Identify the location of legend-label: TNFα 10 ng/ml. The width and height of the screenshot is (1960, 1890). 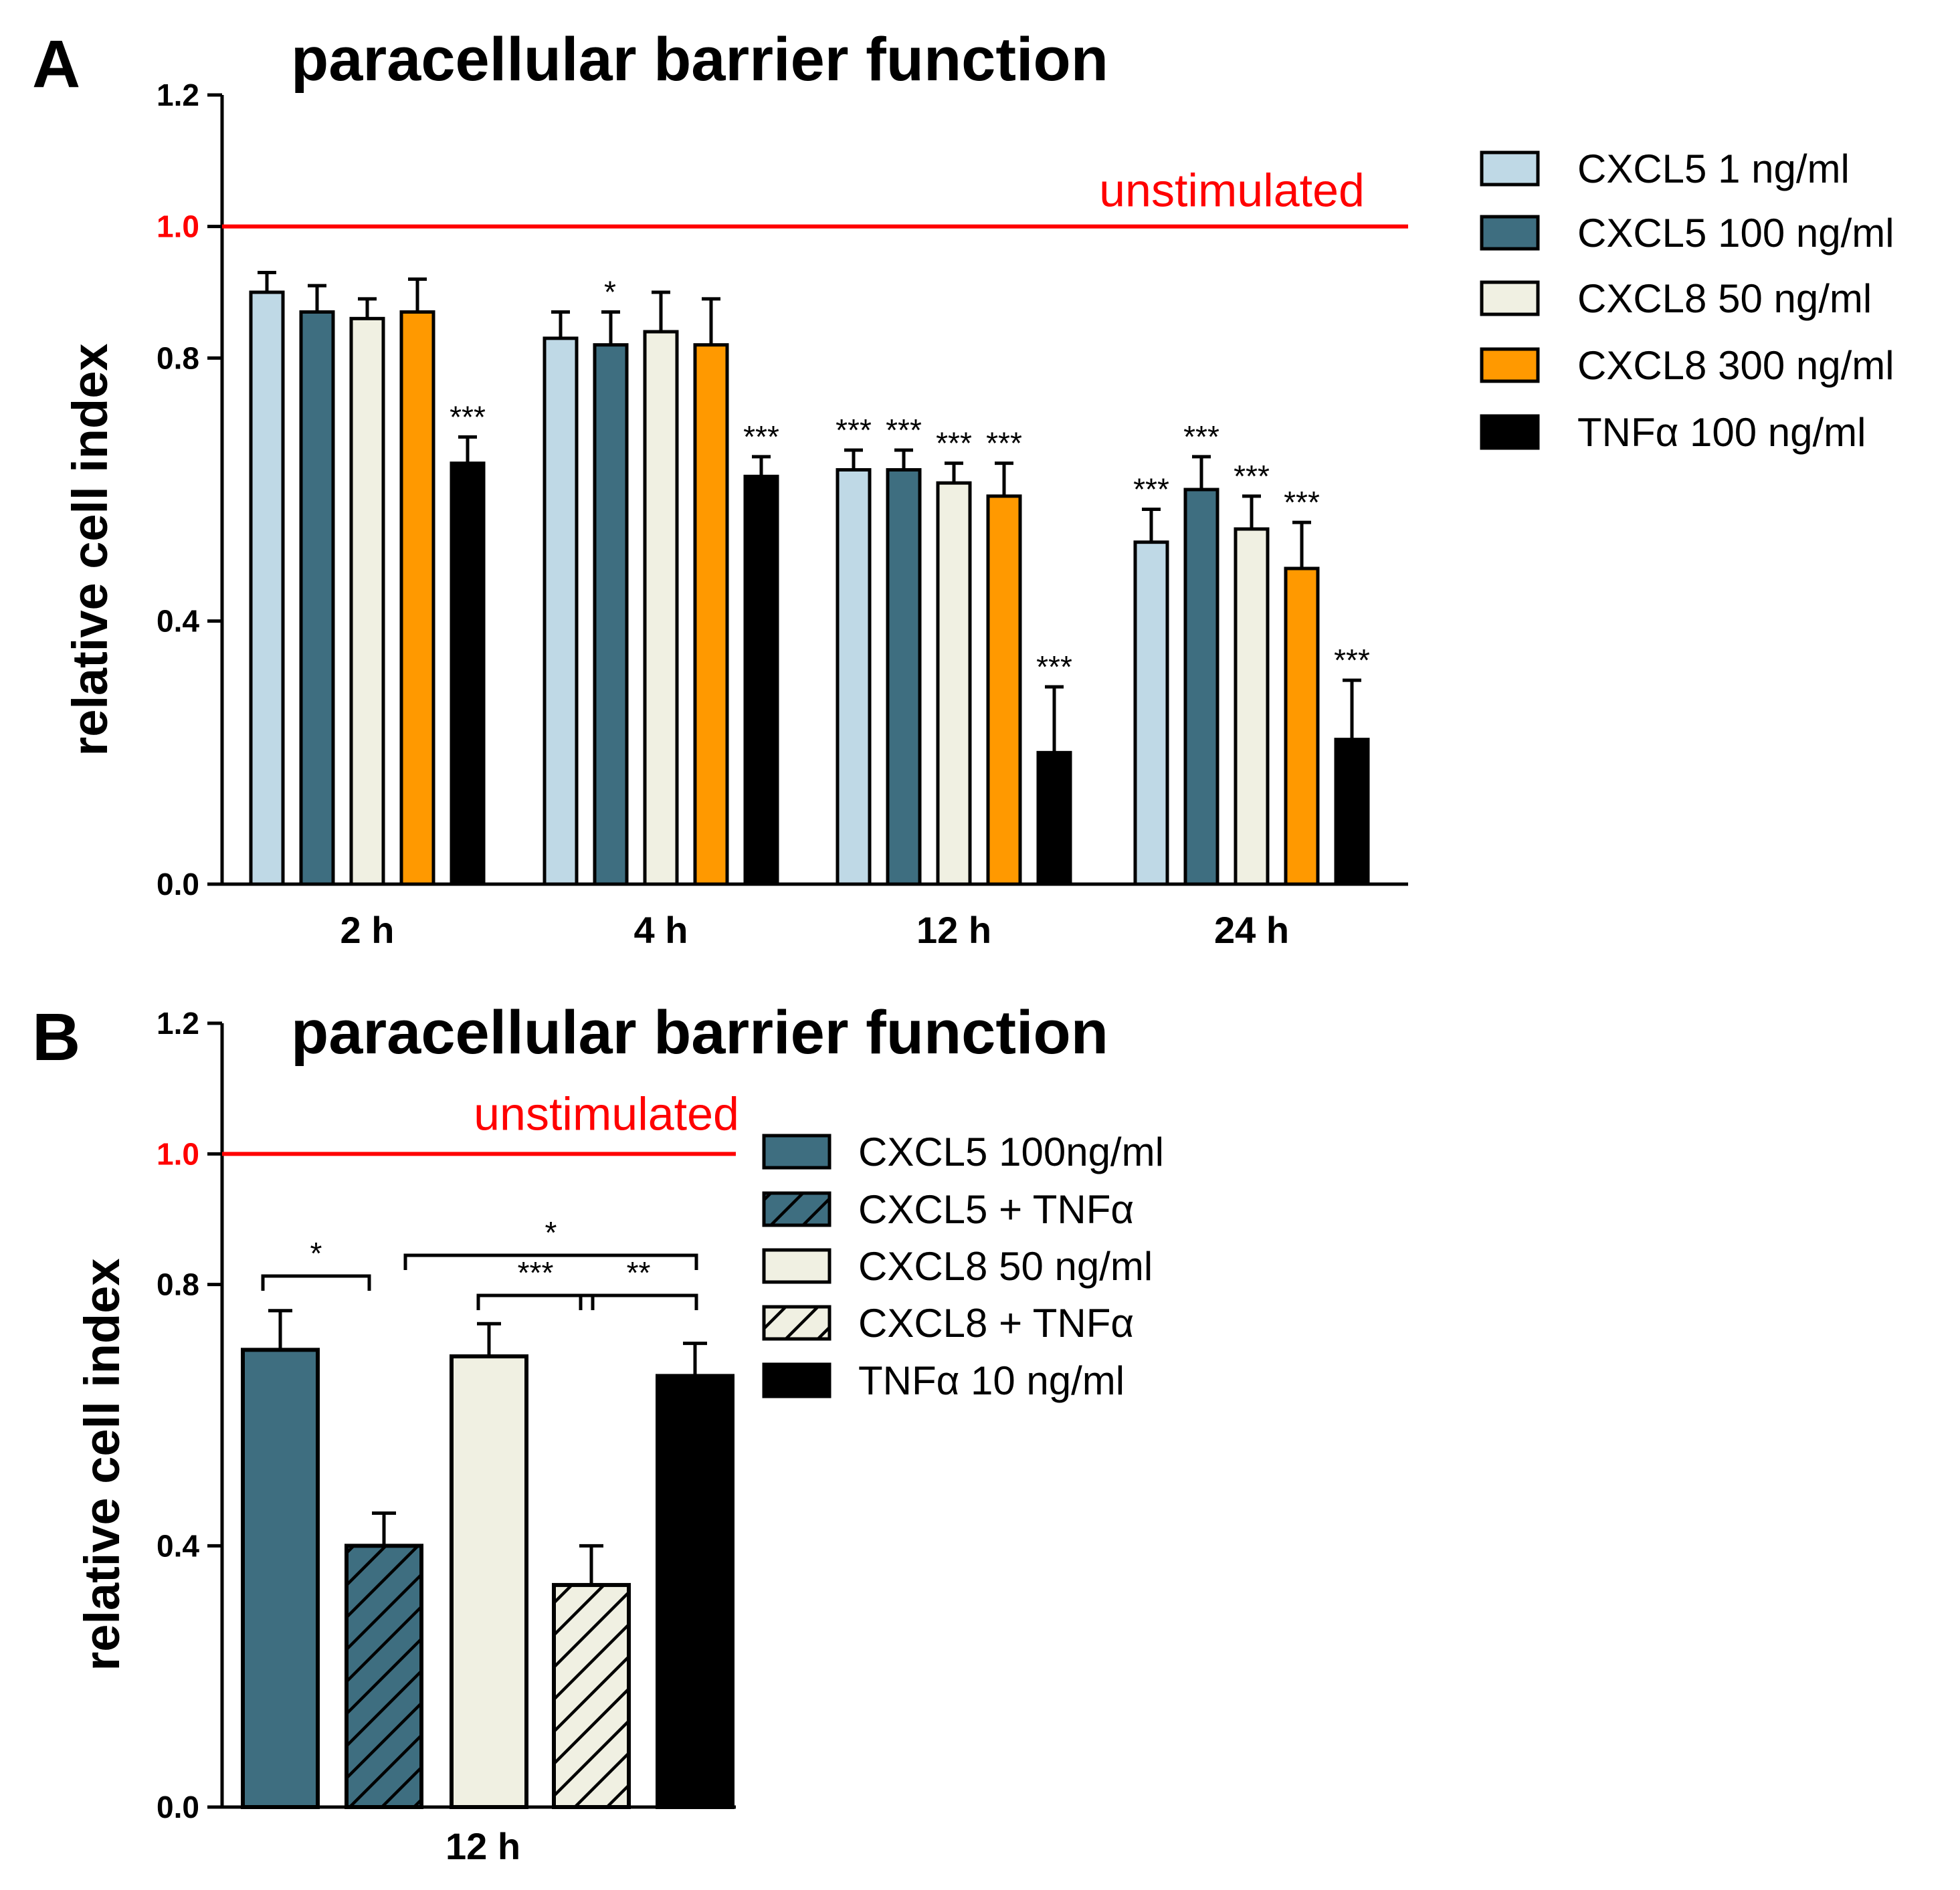
(991, 1380).